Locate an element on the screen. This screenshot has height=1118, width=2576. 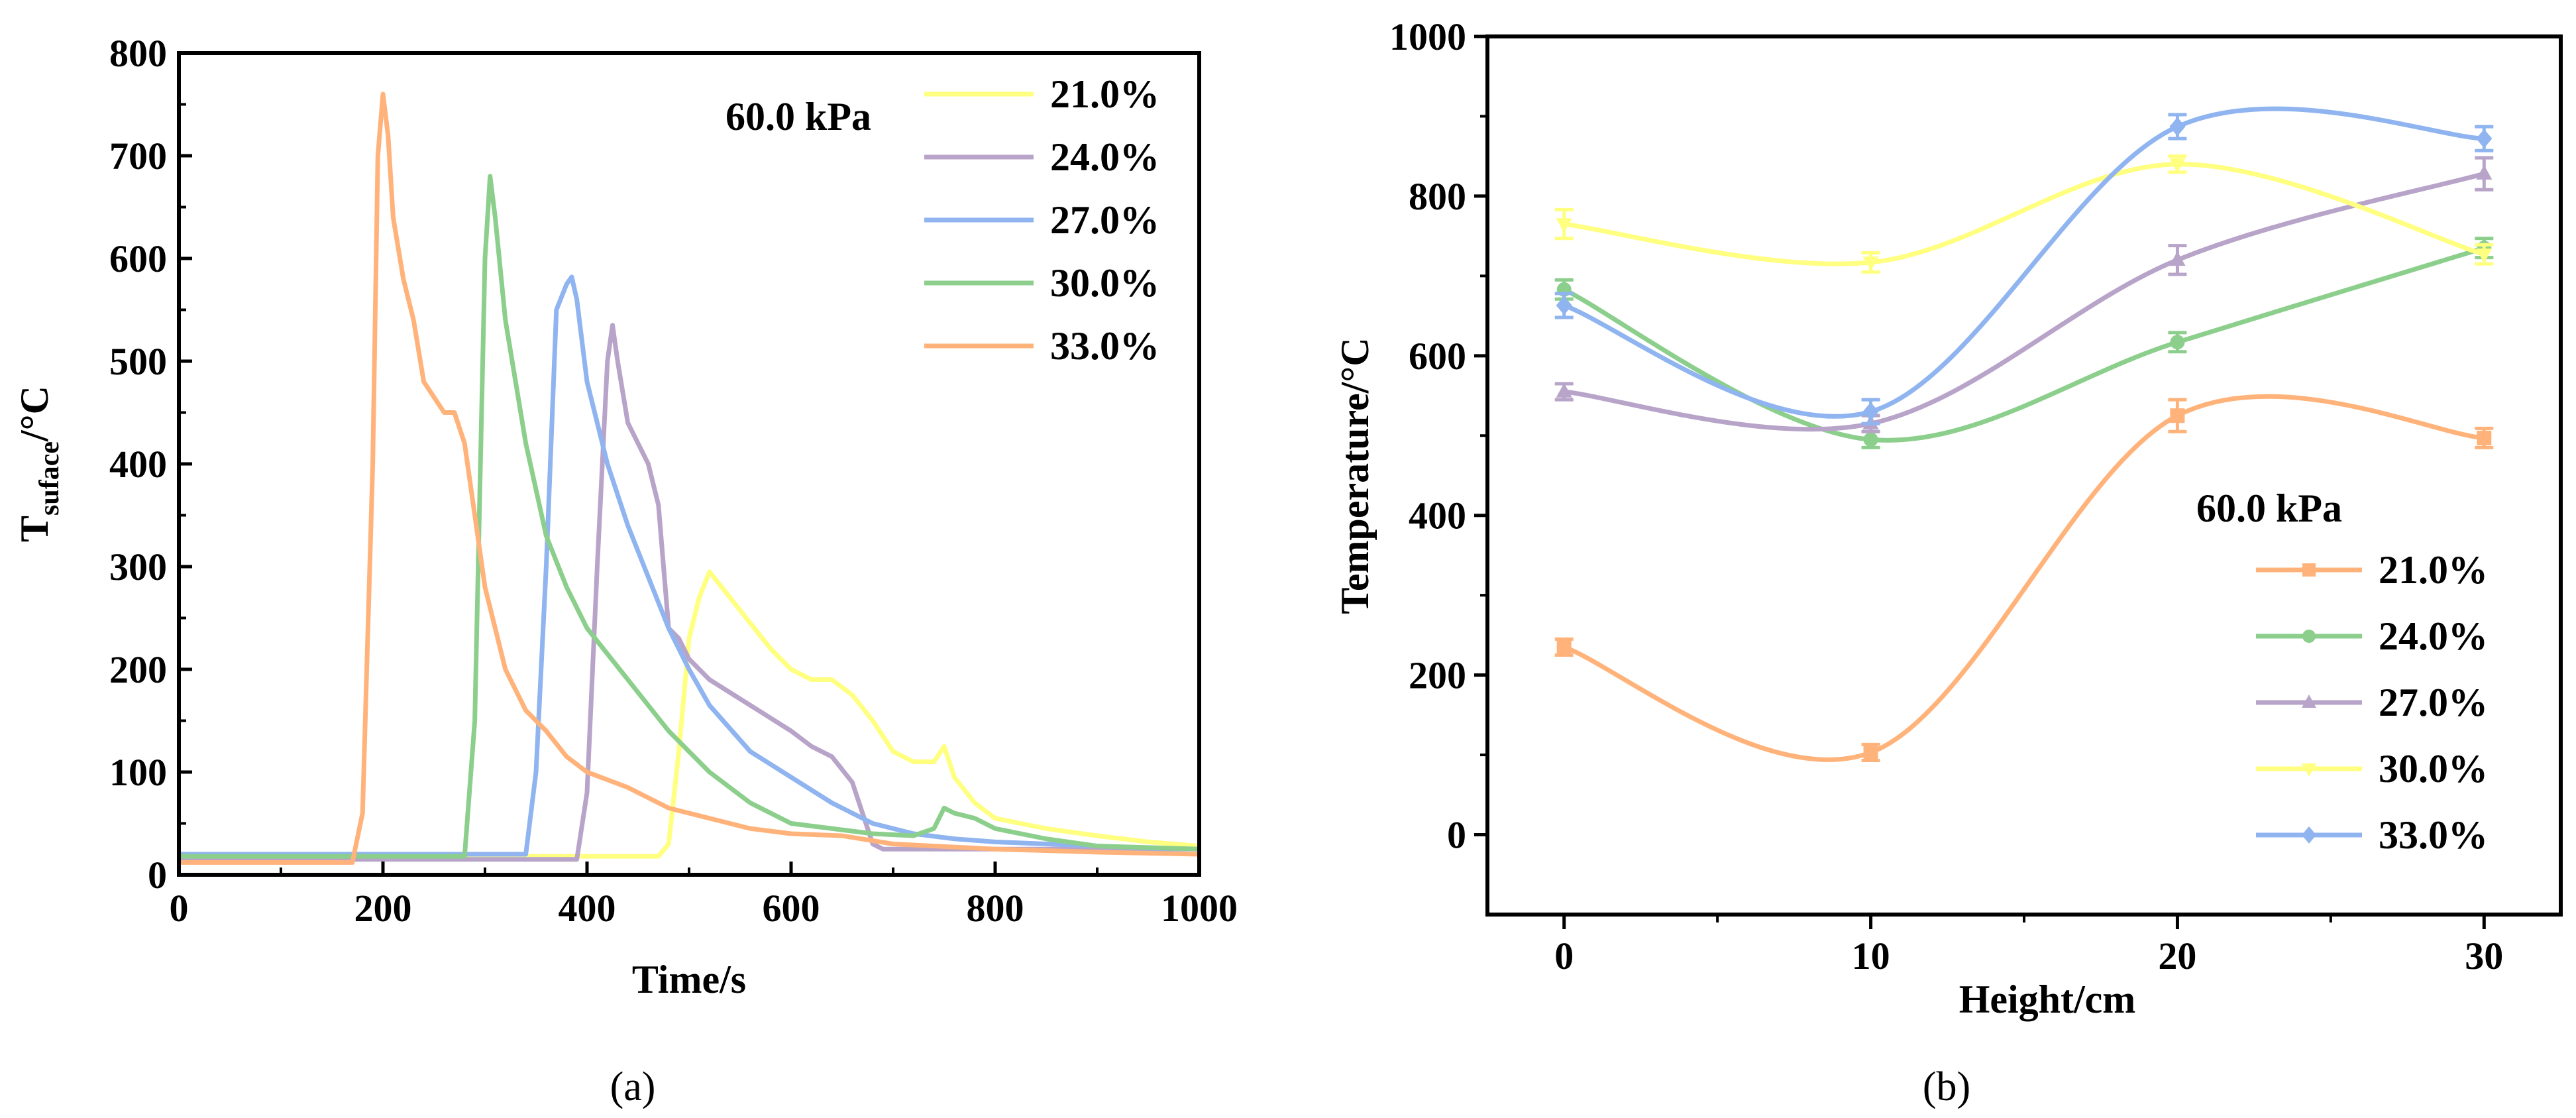
panel-a-legend-title: 60.0 kPa is located at coordinates (798, 117).